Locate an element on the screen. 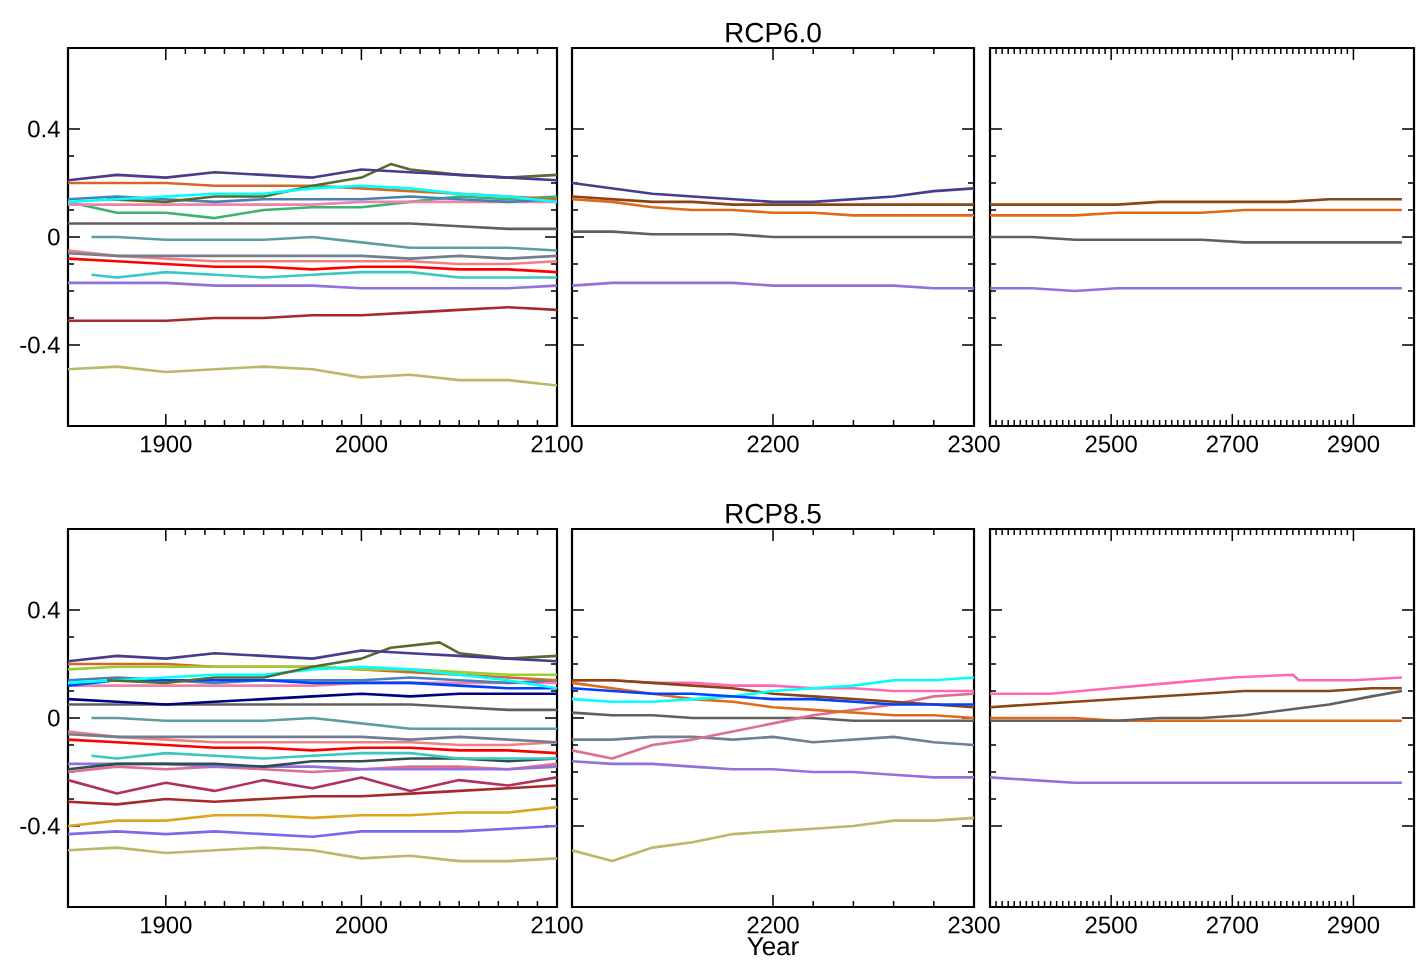  x-axis-title: Year is located at coordinates (773, 946).